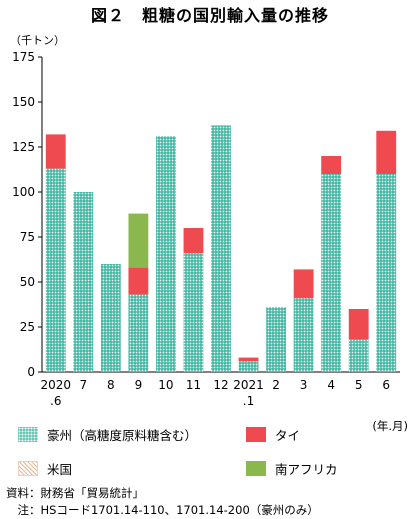  What do you see at coordinates (331, 385) in the screenshot?
I see `x-tick-label: 4` at bounding box center [331, 385].